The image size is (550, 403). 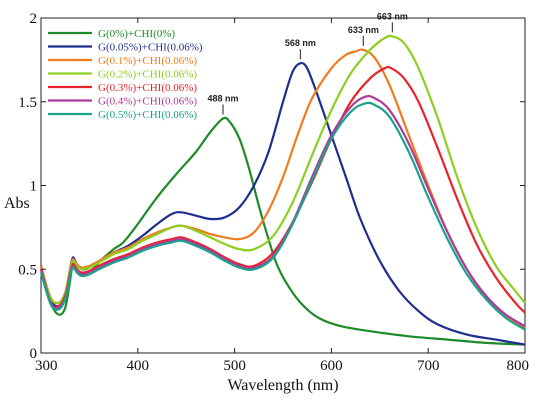 What do you see at coordinates (46, 366) in the screenshot?
I see `x-tick-label: 300` at bounding box center [46, 366].